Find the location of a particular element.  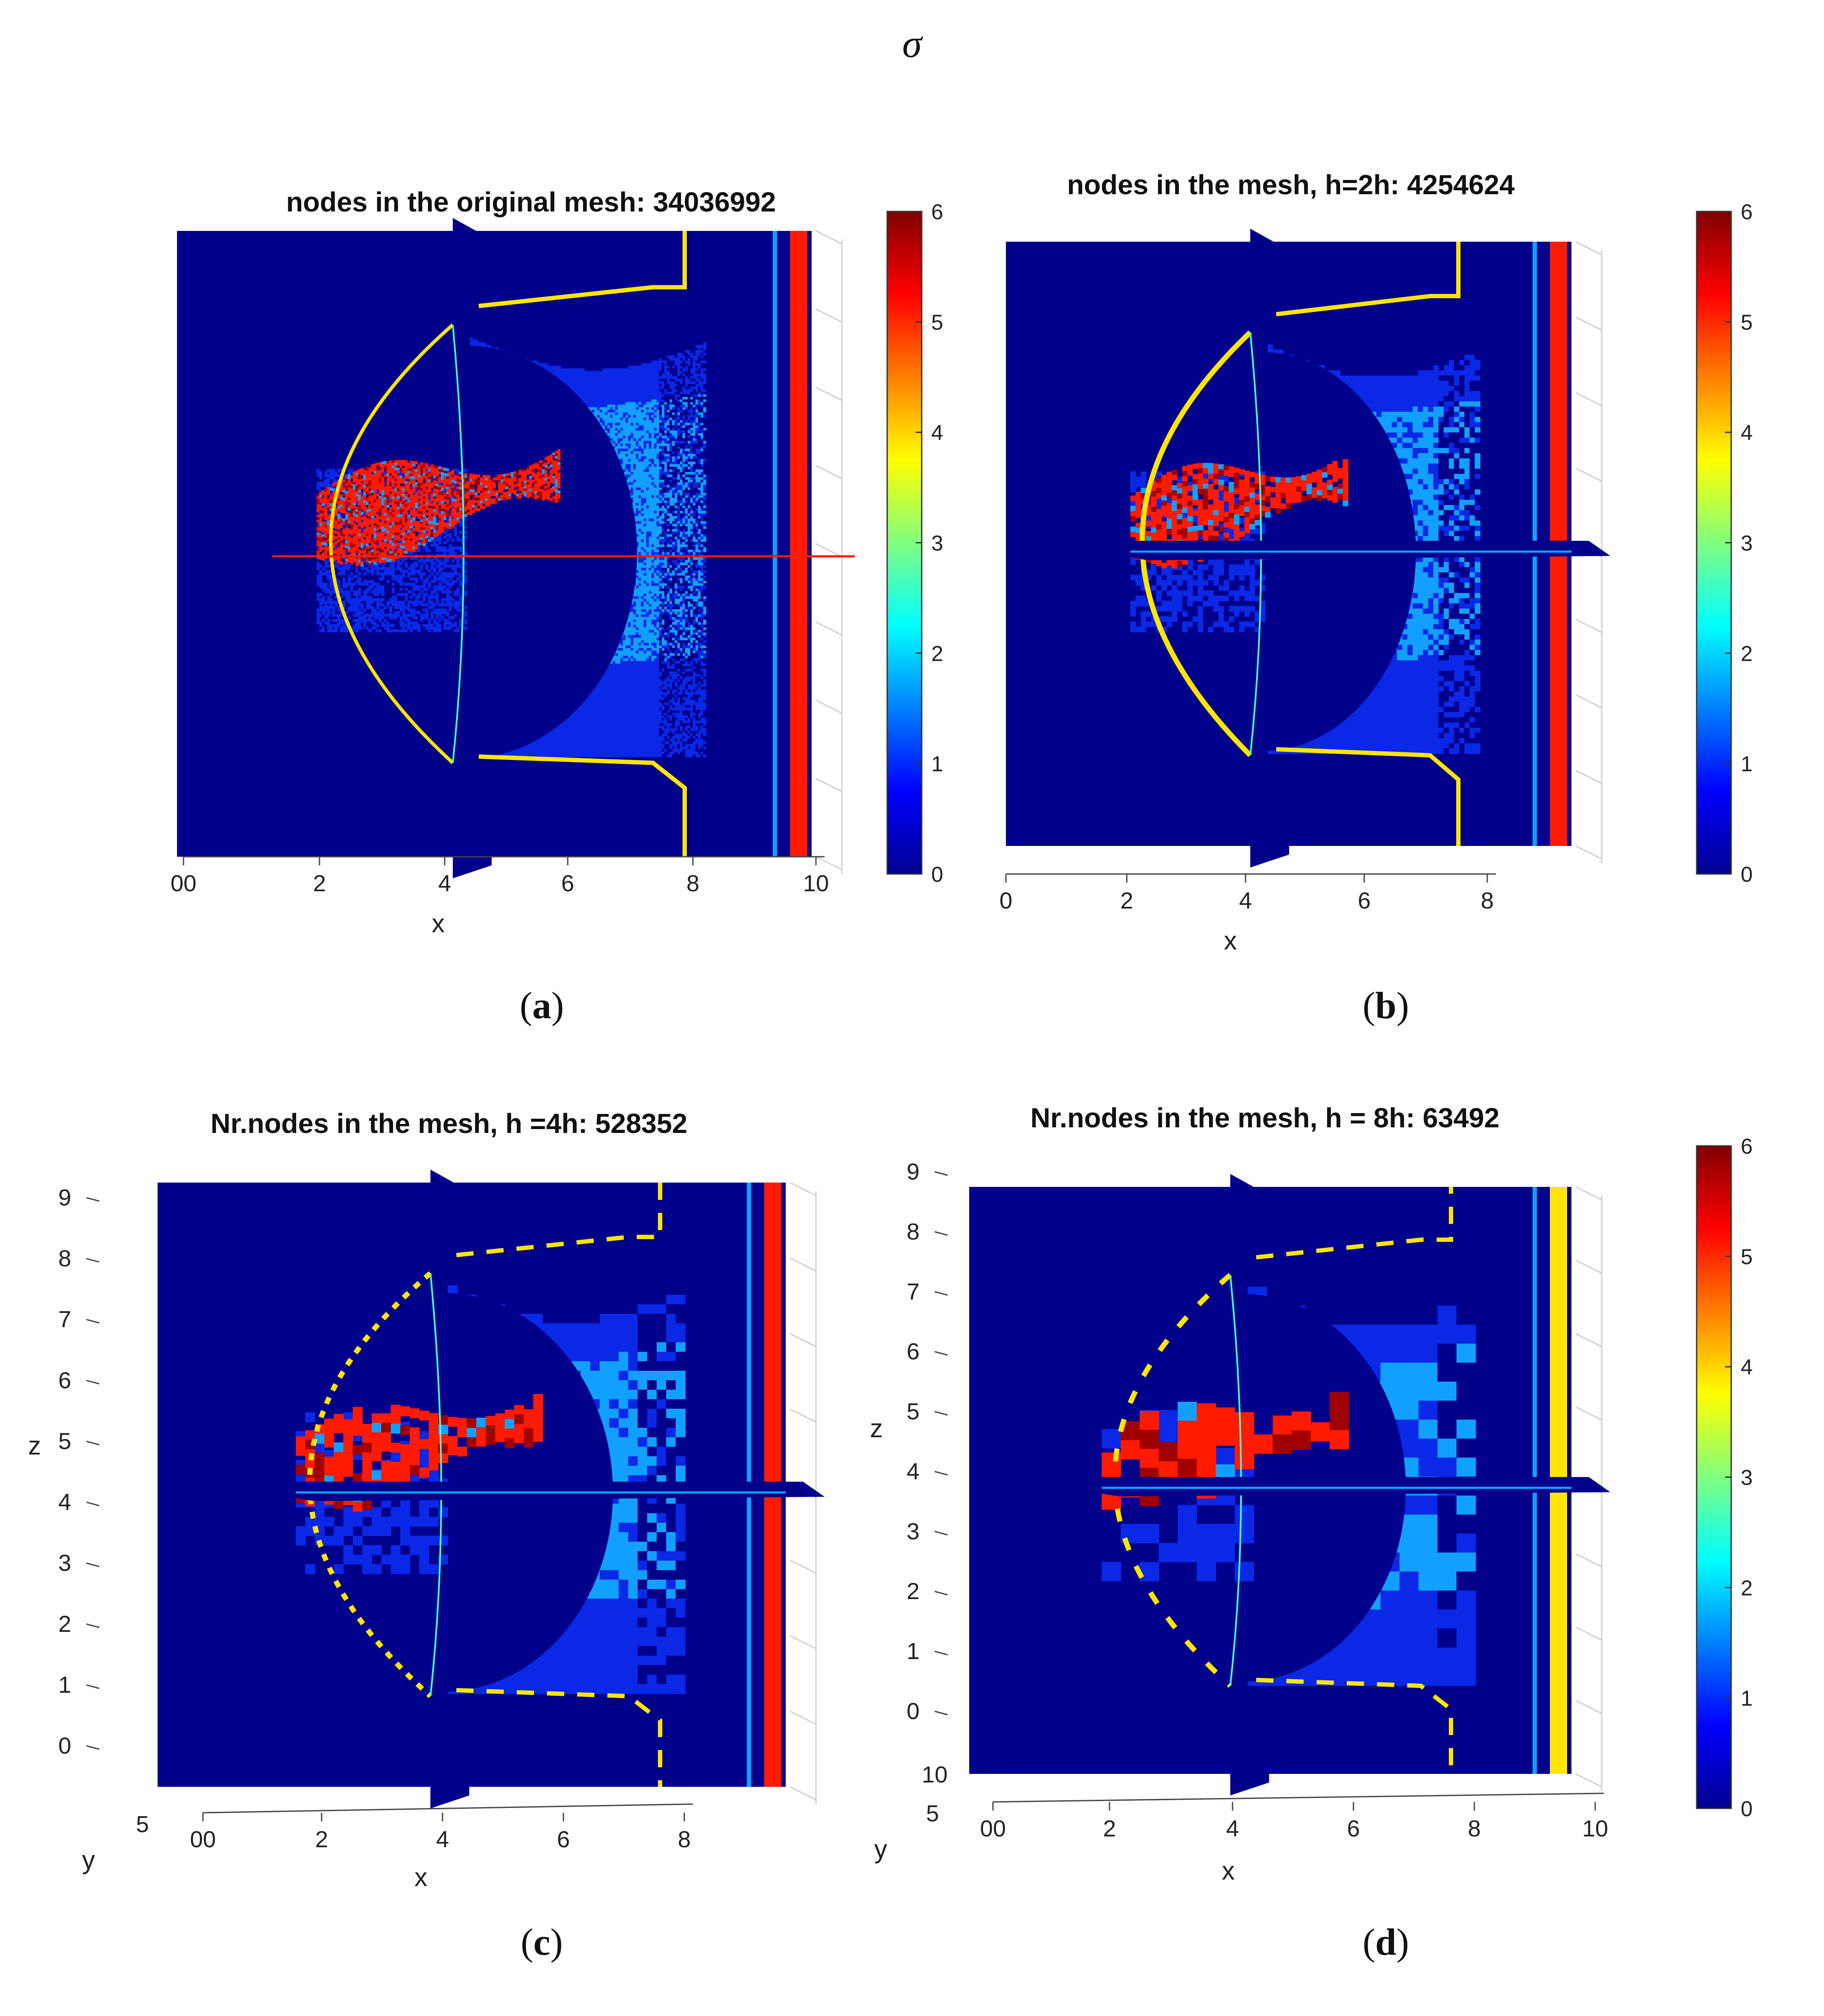

figure-header: σ is located at coordinates (912, 43).